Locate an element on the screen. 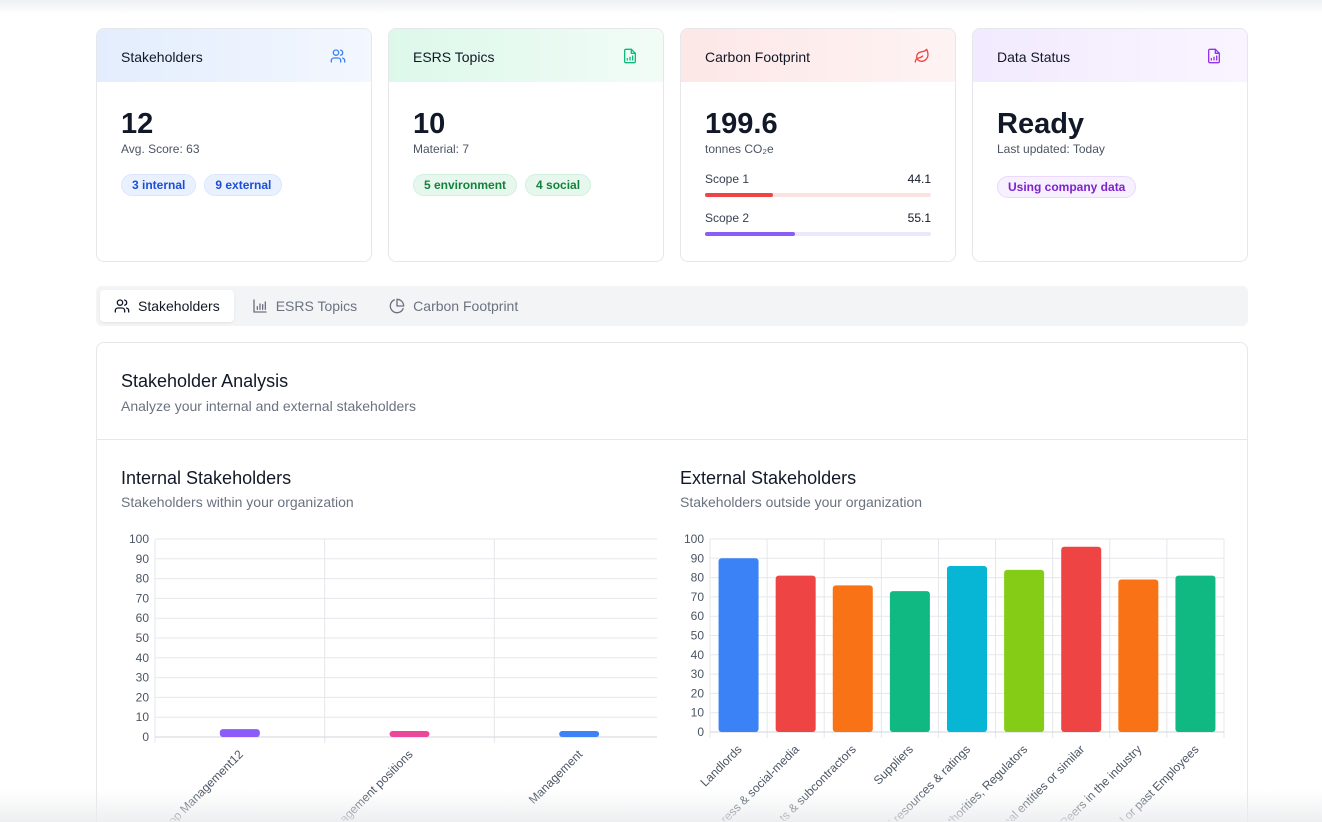 The width and height of the screenshot is (1322, 822). social-badge: 4 social is located at coordinates (558, 185).